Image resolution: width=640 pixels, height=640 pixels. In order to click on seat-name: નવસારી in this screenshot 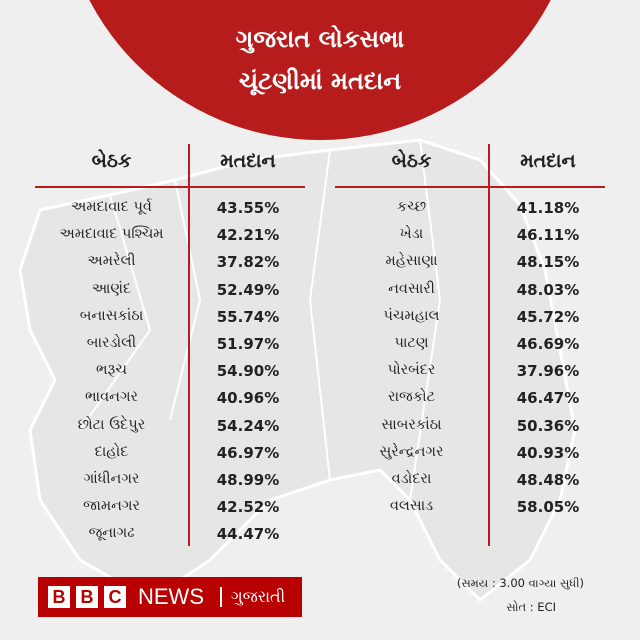, I will do `click(411, 288)`.